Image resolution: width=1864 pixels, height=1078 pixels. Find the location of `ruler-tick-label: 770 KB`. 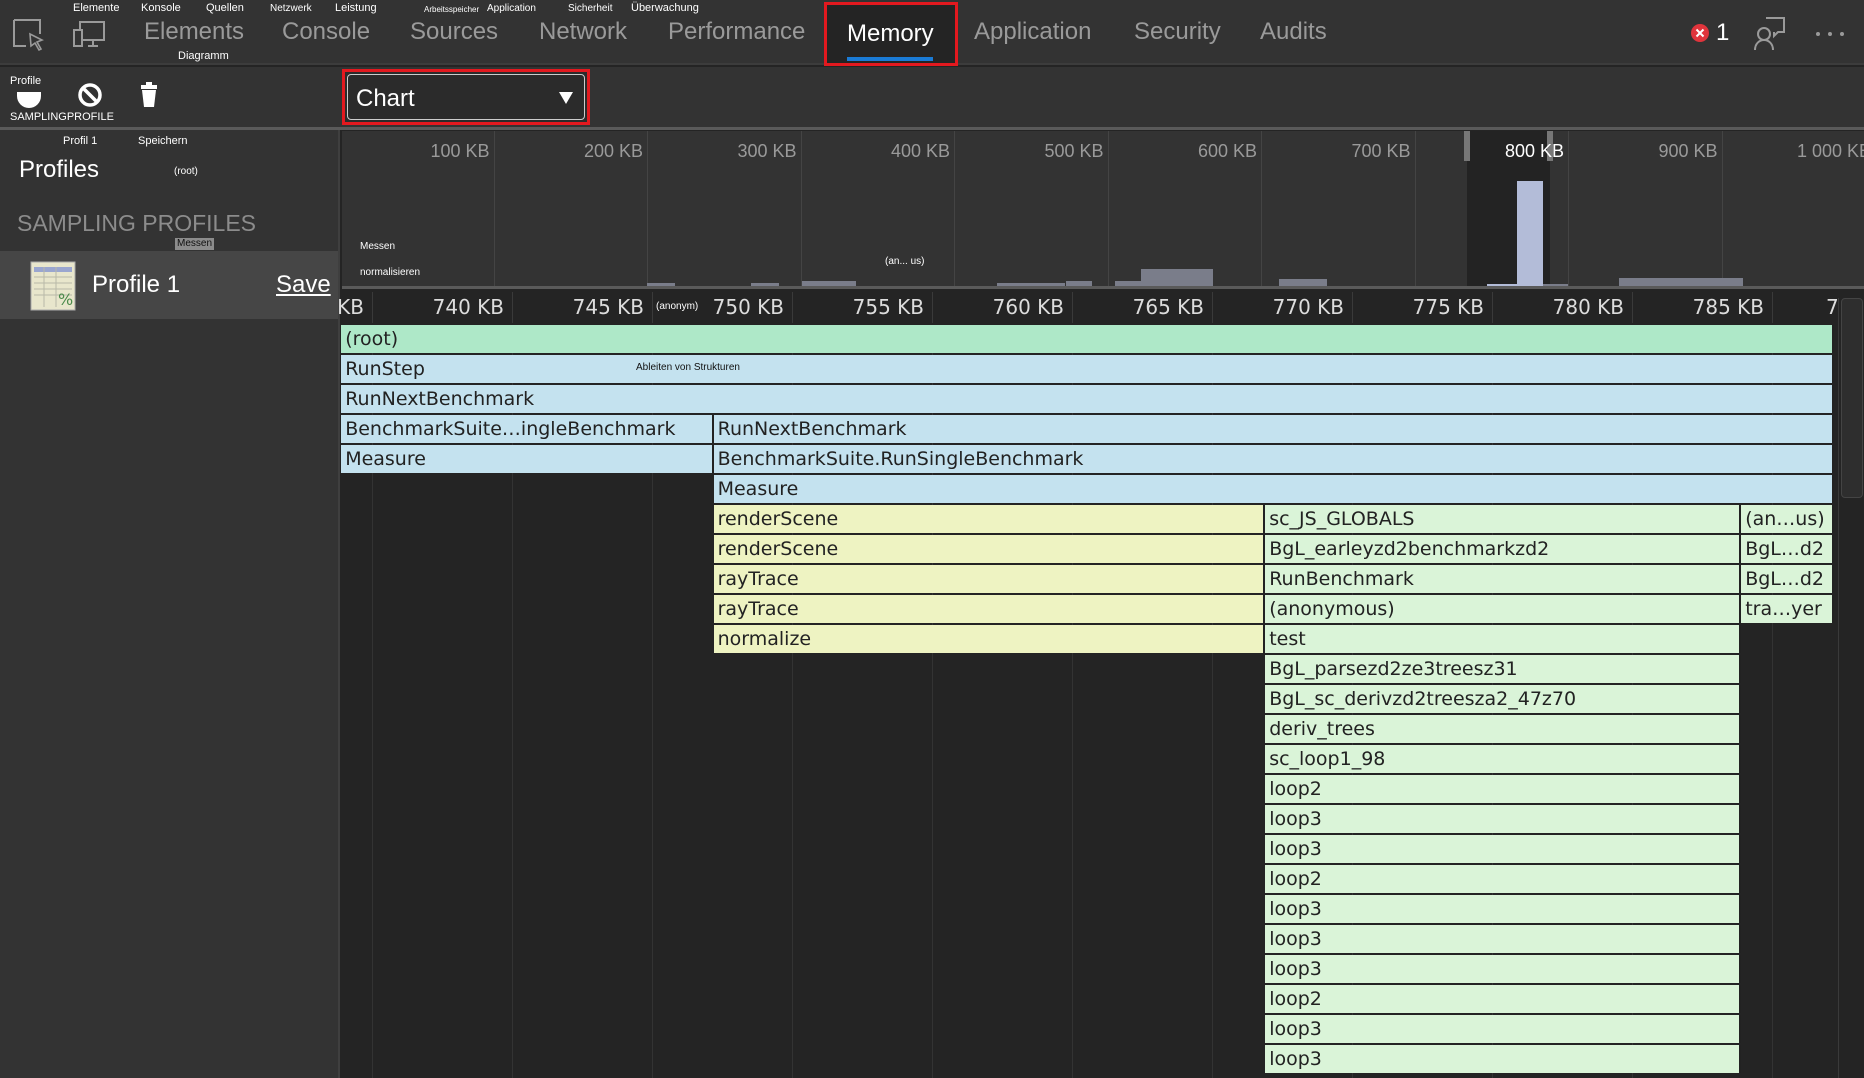

ruler-tick-label: 770 KB is located at coordinates (1308, 307).